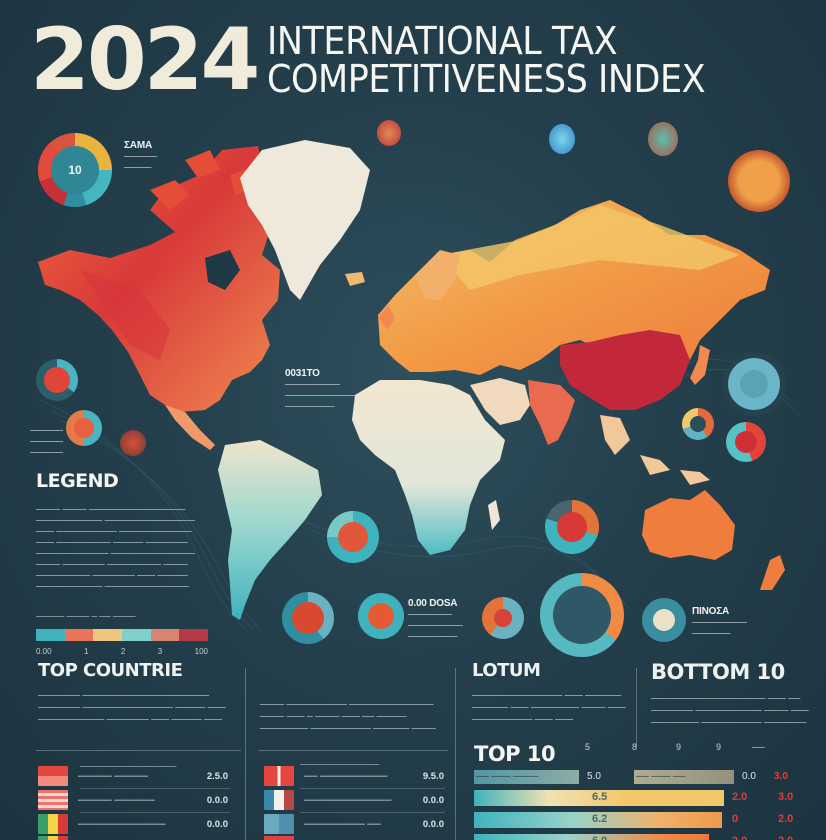 The image size is (826, 840). I want to click on panel-title: LOTUM, so click(506, 670).